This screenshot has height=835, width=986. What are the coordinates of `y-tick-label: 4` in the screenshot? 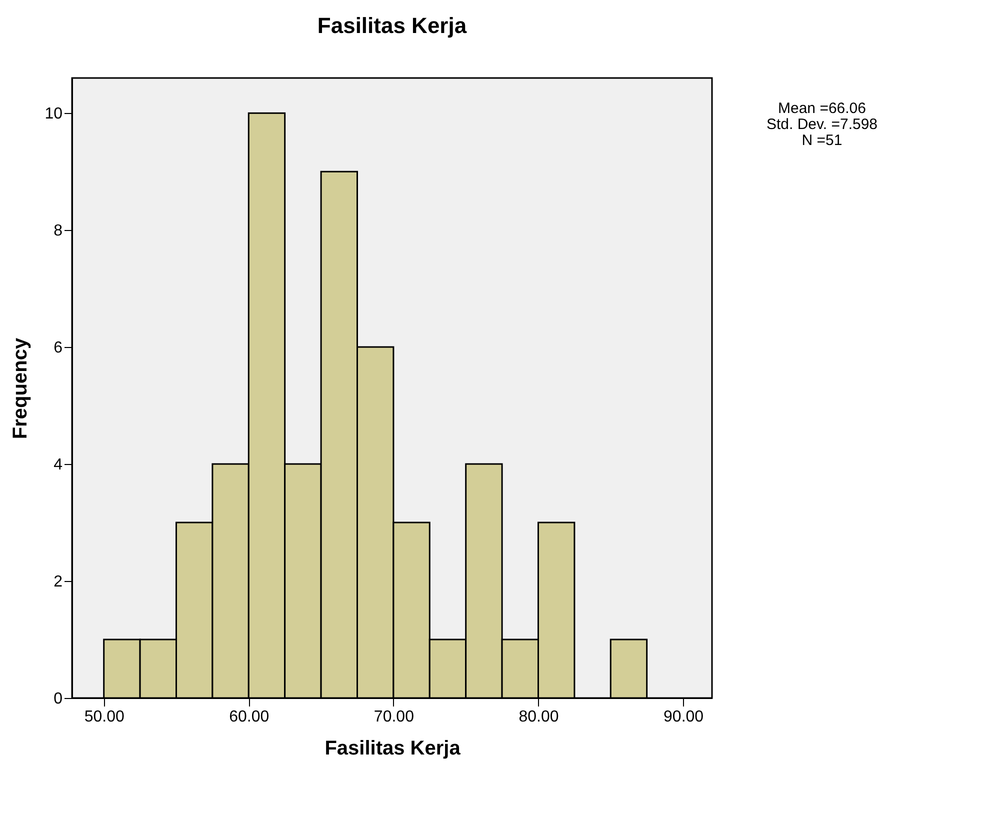 It's located at (58, 465).